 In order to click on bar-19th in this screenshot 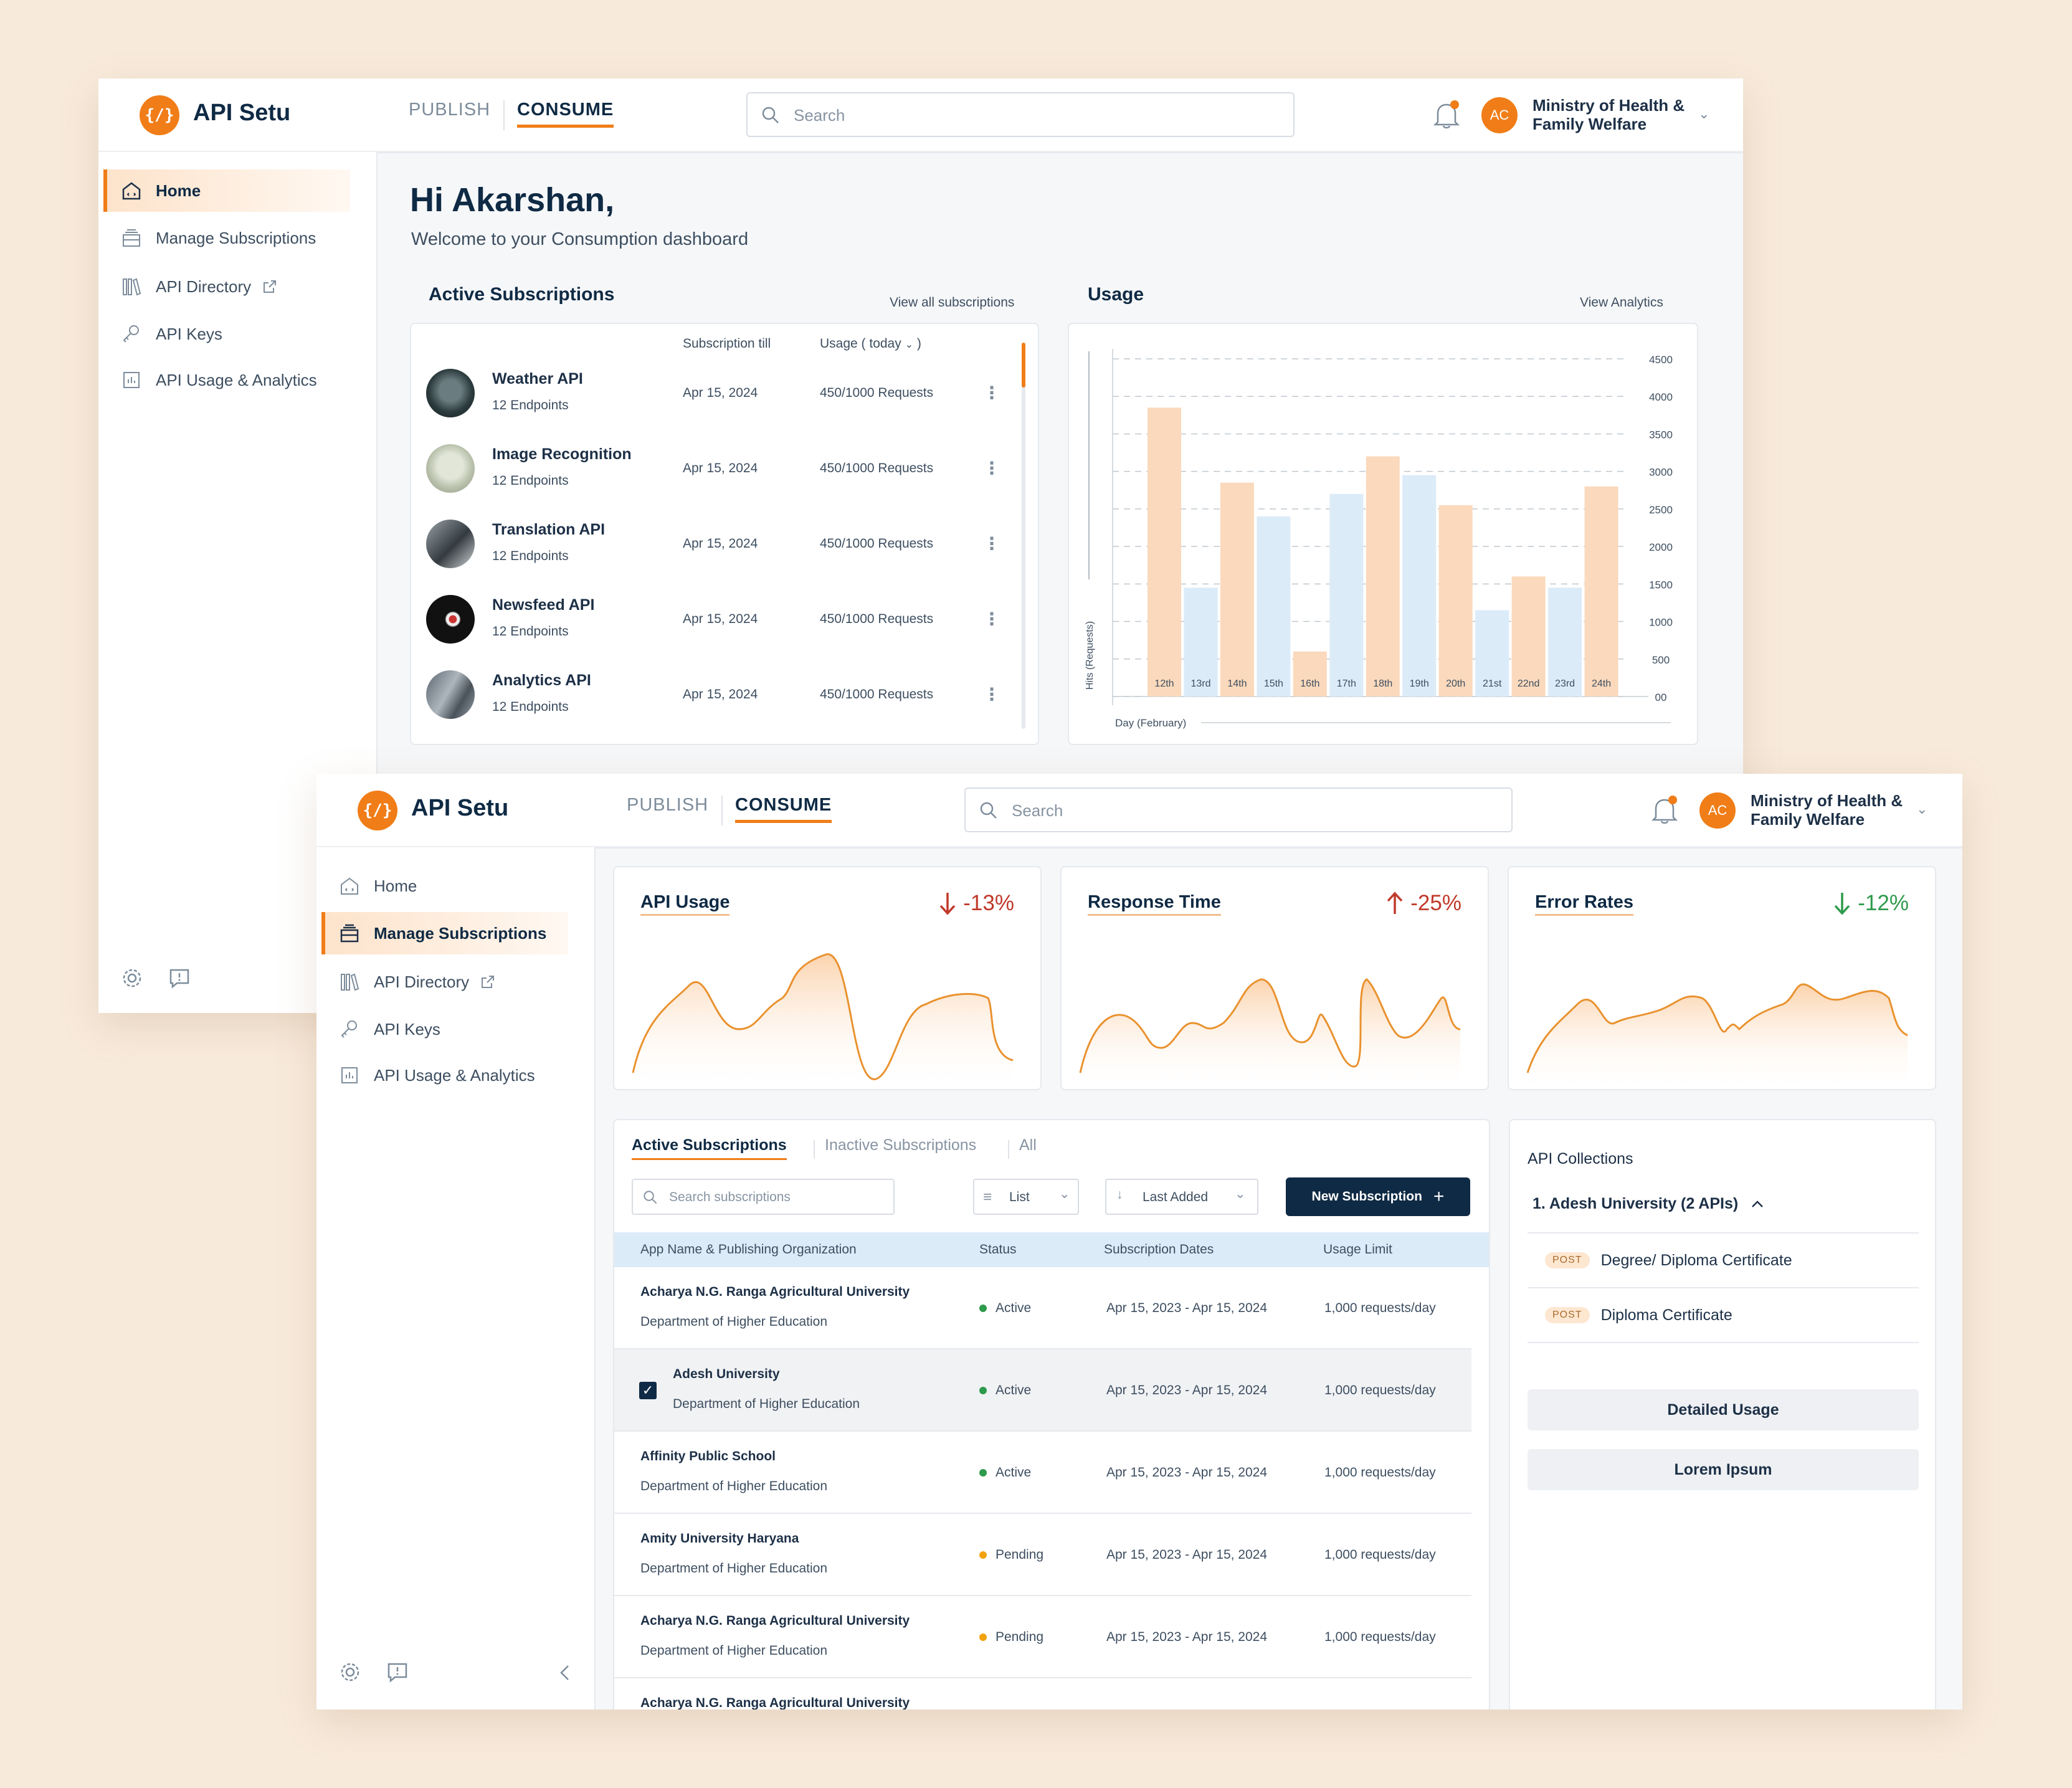, I will do `click(1419, 586)`.